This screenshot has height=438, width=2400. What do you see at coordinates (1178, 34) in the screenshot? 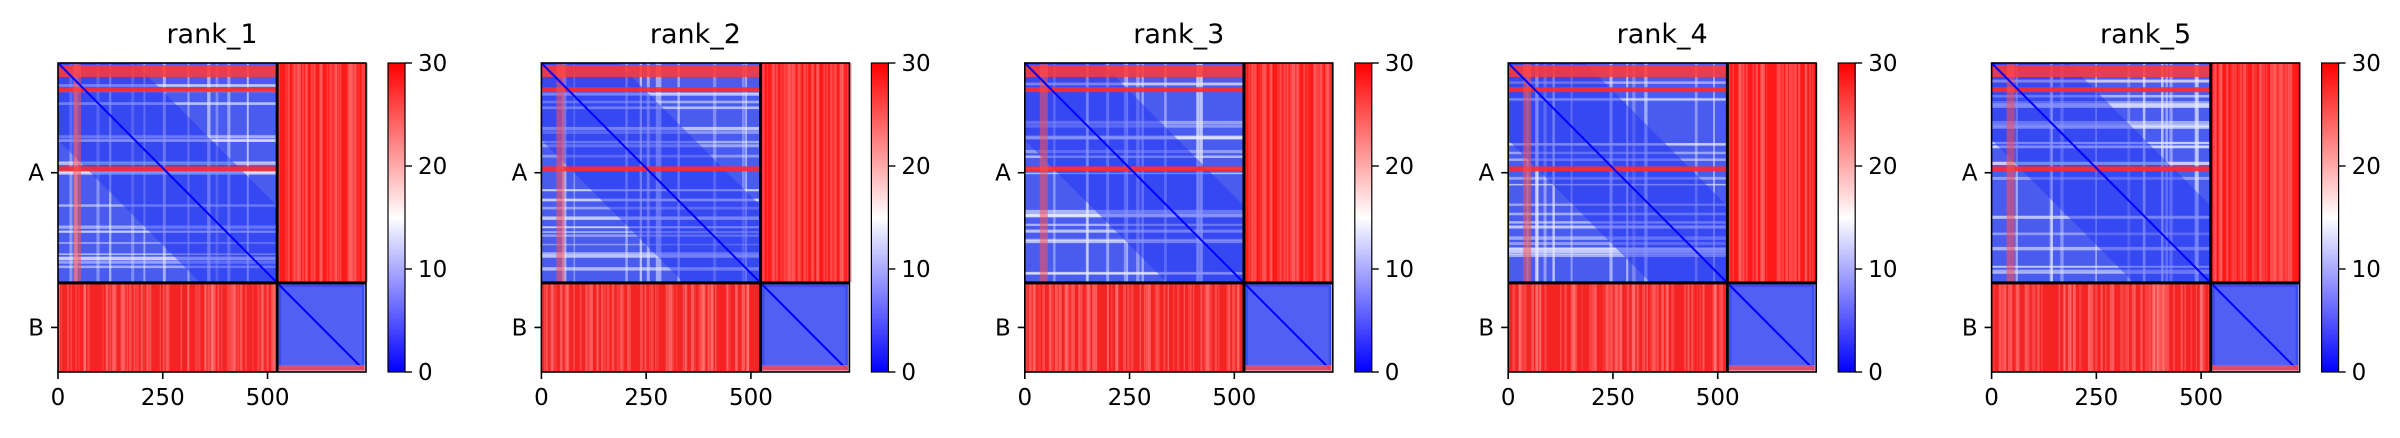
I see `panel-title: rank_3` at bounding box center [1178, 34].